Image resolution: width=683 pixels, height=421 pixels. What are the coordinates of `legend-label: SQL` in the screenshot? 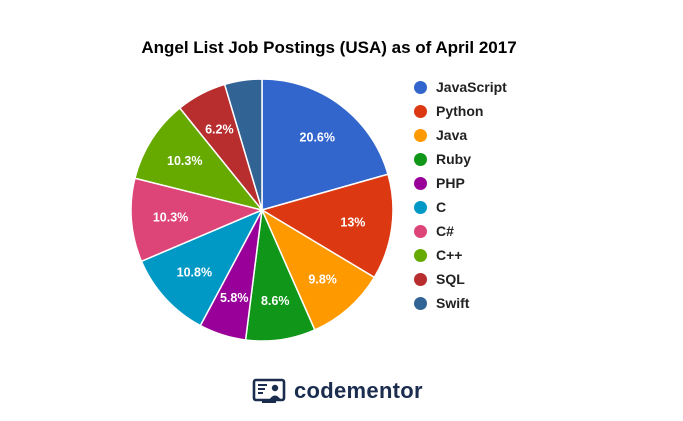 It's located at (450, 279).